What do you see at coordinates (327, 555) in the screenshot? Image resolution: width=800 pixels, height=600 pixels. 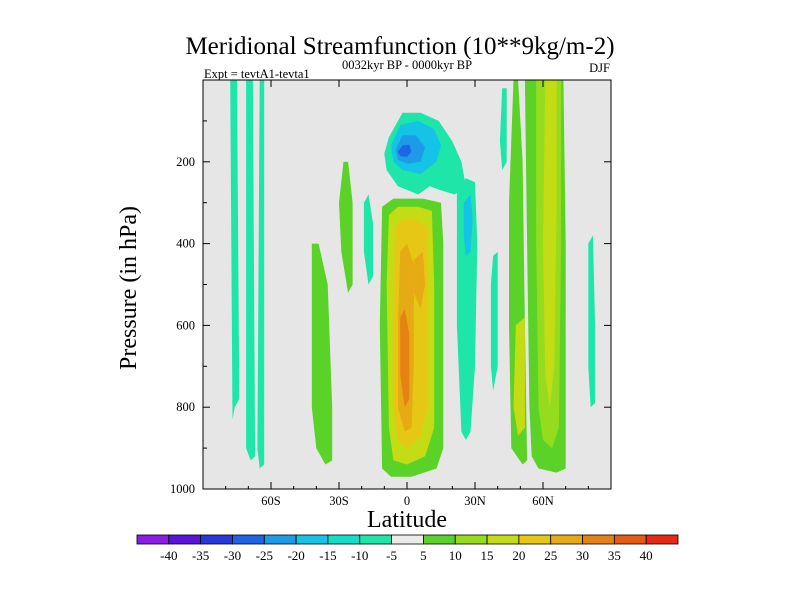 I see `colorbar-label: -15` at bounding box center [327, 555].